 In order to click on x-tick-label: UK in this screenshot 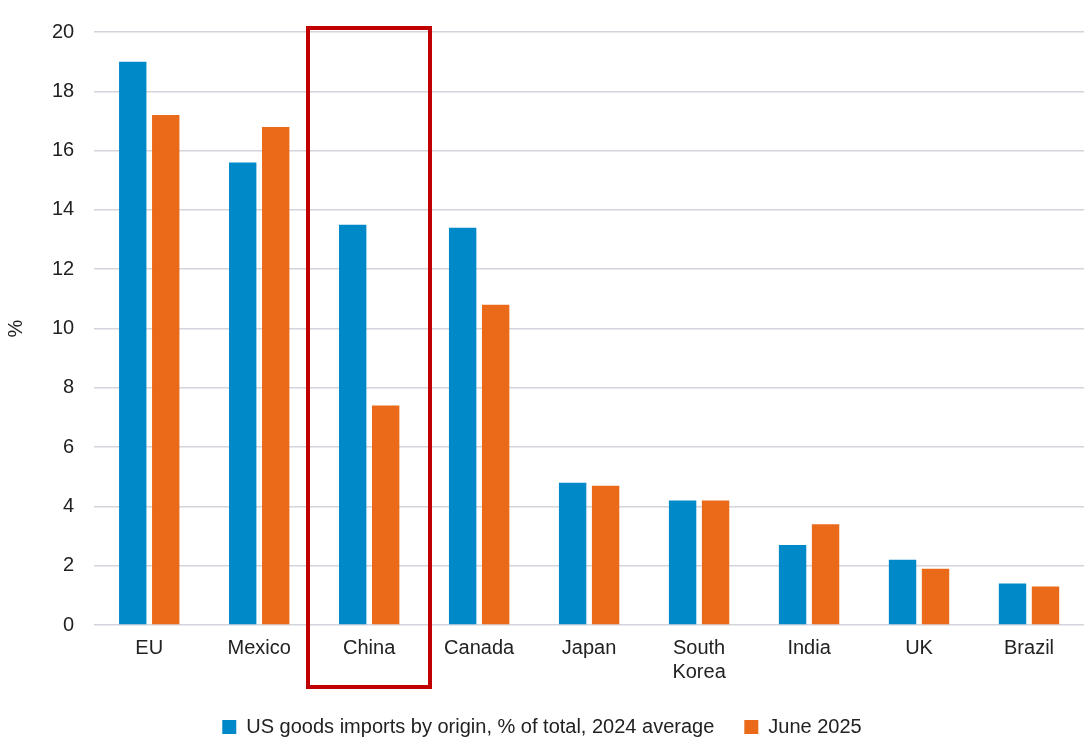, I will do `click(919, 646)`.